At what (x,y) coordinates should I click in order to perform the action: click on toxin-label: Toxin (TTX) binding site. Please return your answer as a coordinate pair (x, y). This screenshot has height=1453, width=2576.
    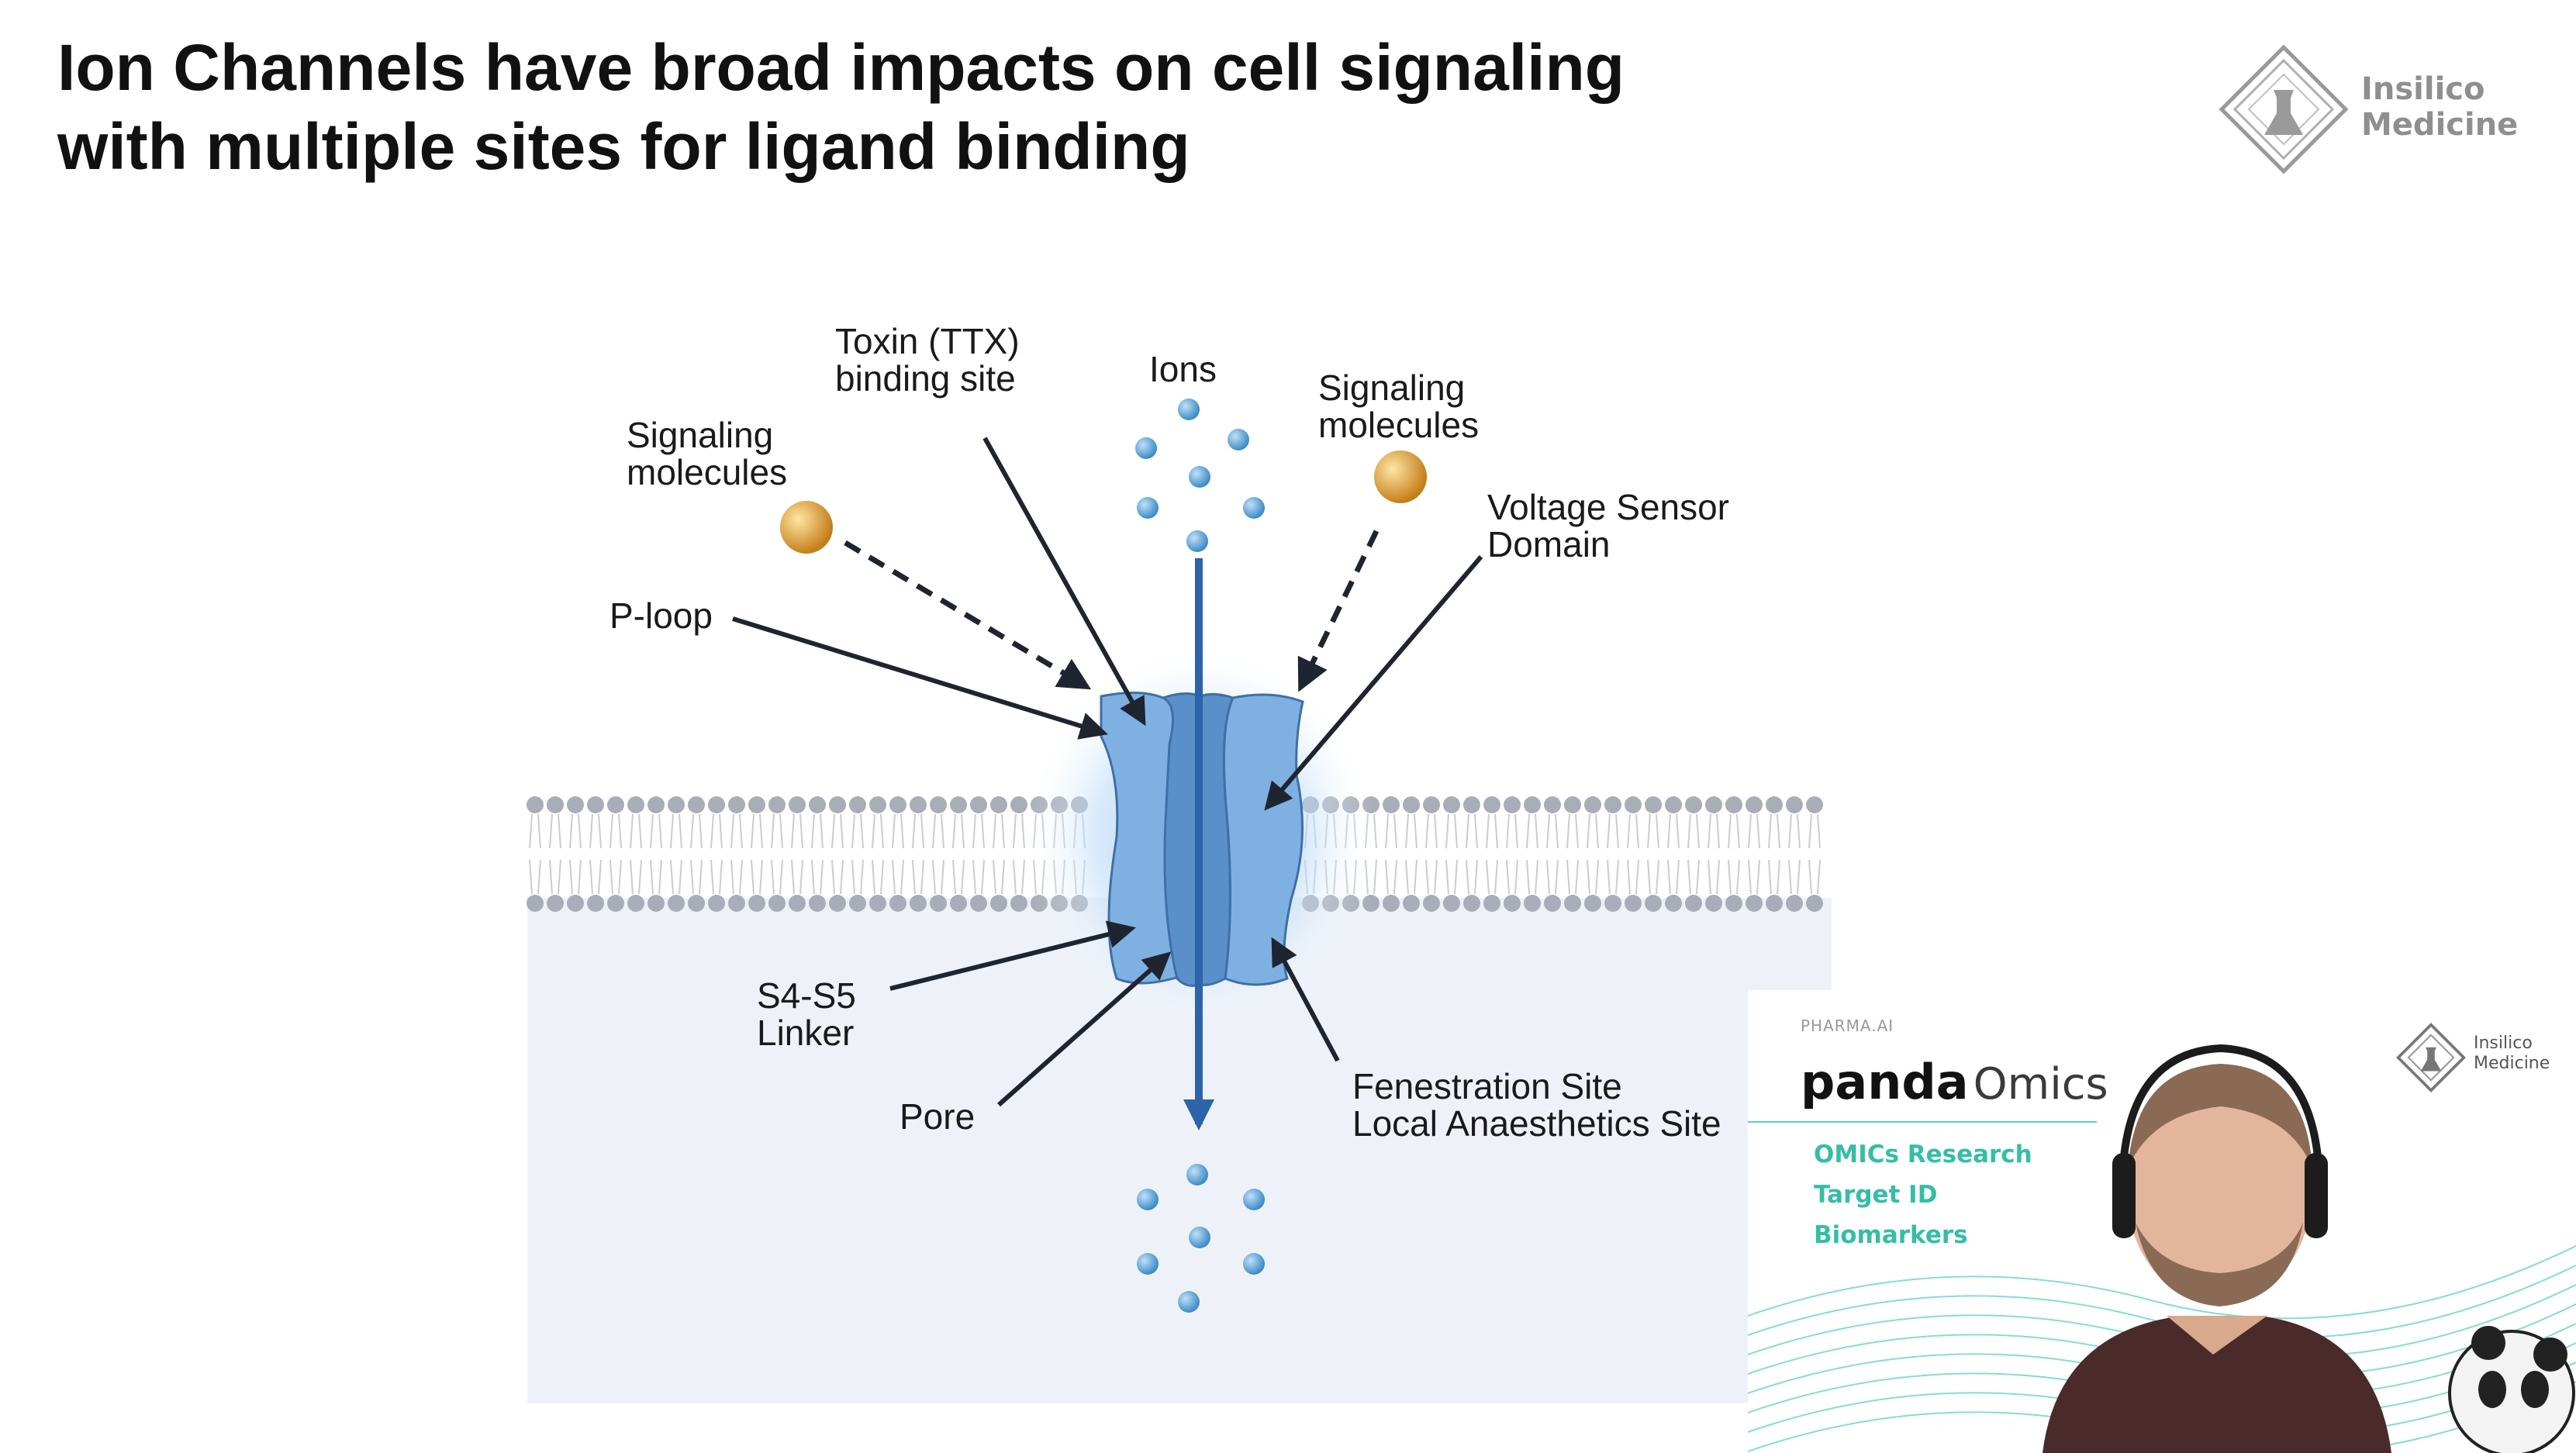
    Looking at the image, I should click on (928, 360).